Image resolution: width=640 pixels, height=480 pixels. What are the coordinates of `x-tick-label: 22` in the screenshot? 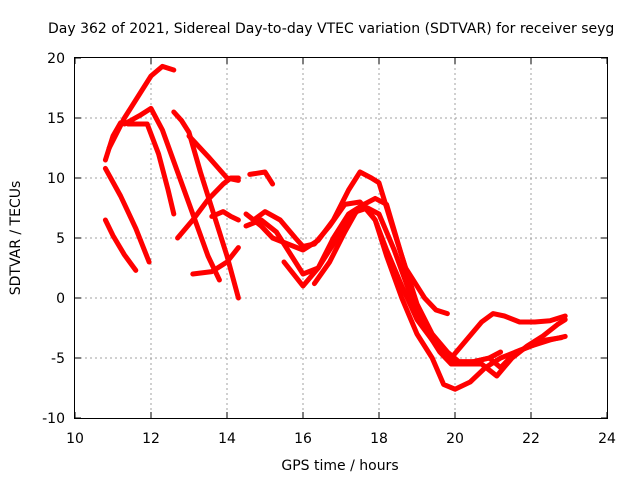 It's located at (531, 439).